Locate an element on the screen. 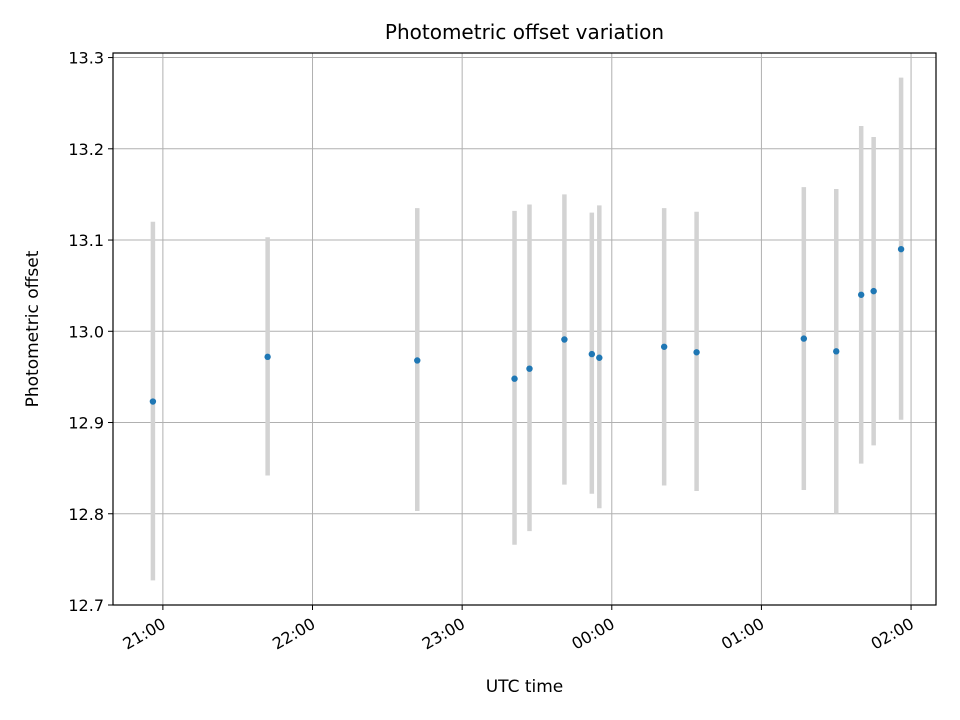 This screenshot has height=720, width=960. y-tick-label: 12.9 is located at coordinates (86, 423).